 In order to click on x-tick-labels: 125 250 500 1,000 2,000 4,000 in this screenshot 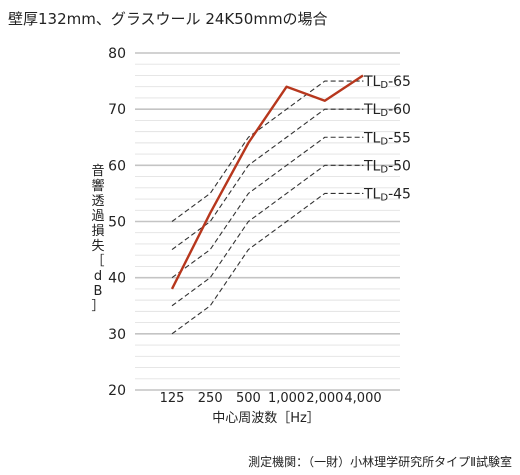, I will do `click(271, 398)`.